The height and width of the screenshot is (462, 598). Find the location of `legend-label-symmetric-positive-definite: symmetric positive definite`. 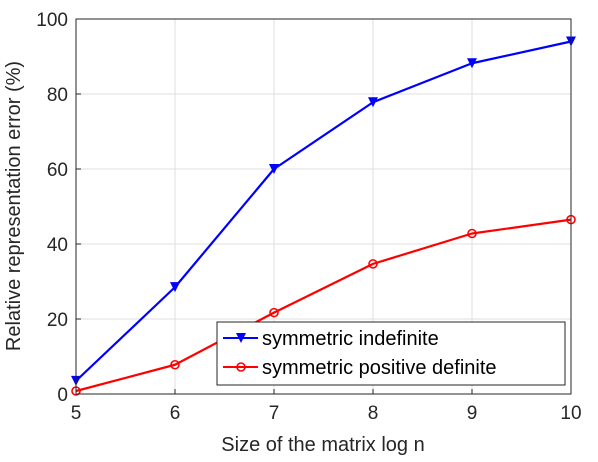

legend-label-symmetric-positive-definite: symmetric positive definite is located at coordinates (379, 368).